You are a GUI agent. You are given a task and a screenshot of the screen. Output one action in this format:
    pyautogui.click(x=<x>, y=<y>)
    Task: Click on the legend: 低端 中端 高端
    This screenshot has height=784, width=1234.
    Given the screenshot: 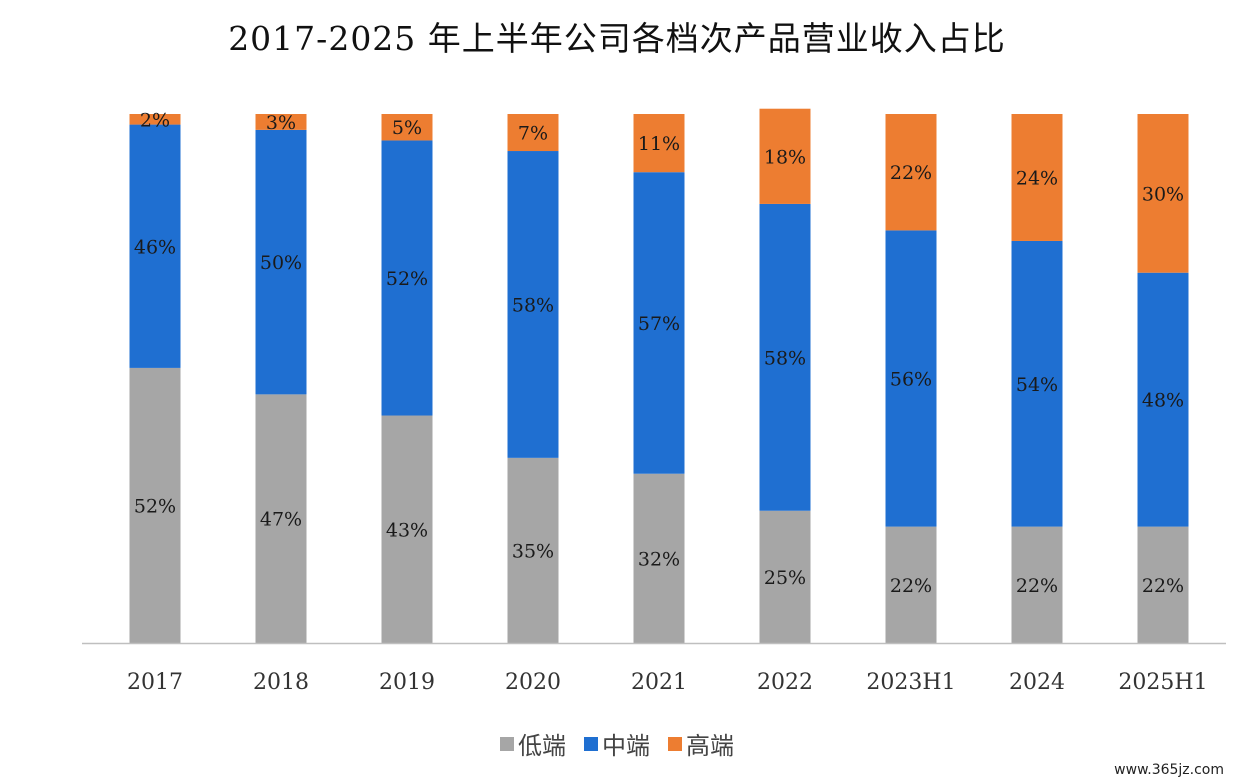 What is the action you would take?
    pyautogui.click(x=617, y=743)
    